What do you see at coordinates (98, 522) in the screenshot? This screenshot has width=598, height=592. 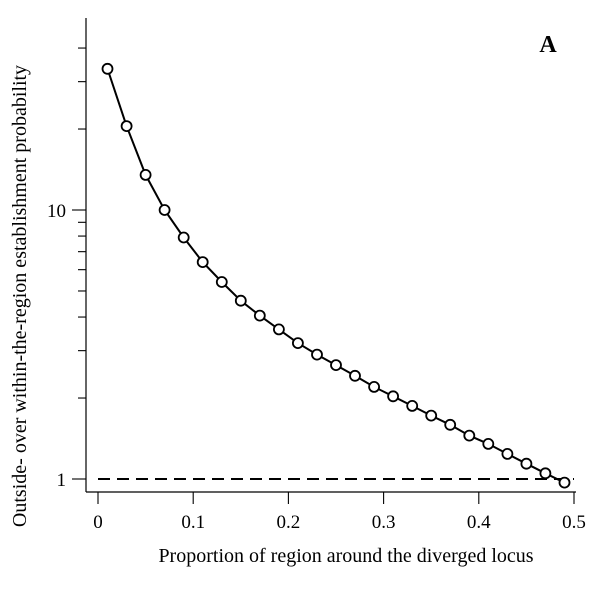 I see `x-tick-label: 0` at bounding box center [98, 522].